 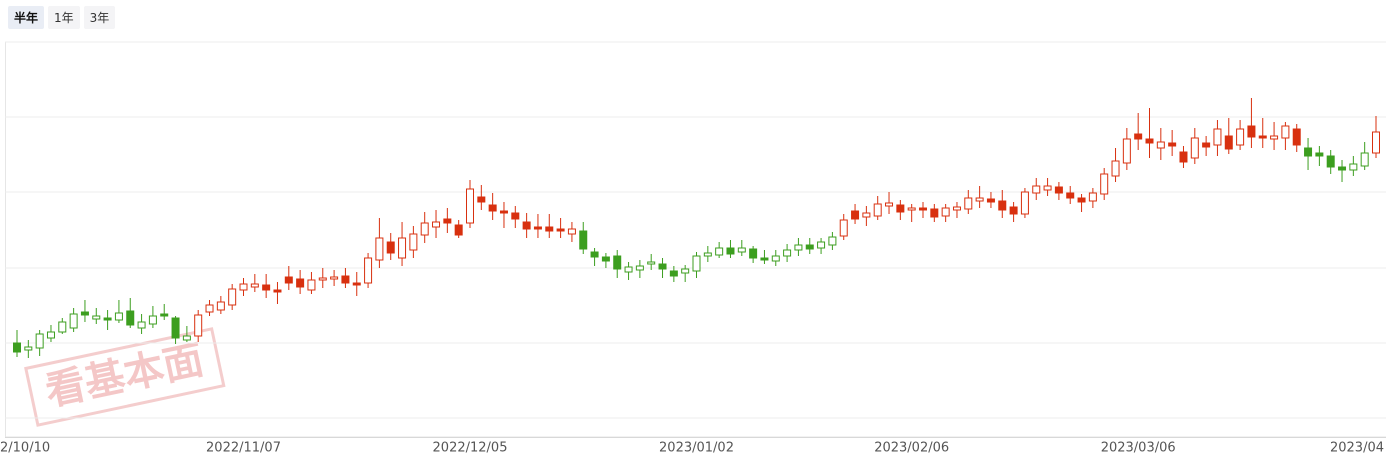 I want to click on watermark-frame, so click(x=125, y=377).